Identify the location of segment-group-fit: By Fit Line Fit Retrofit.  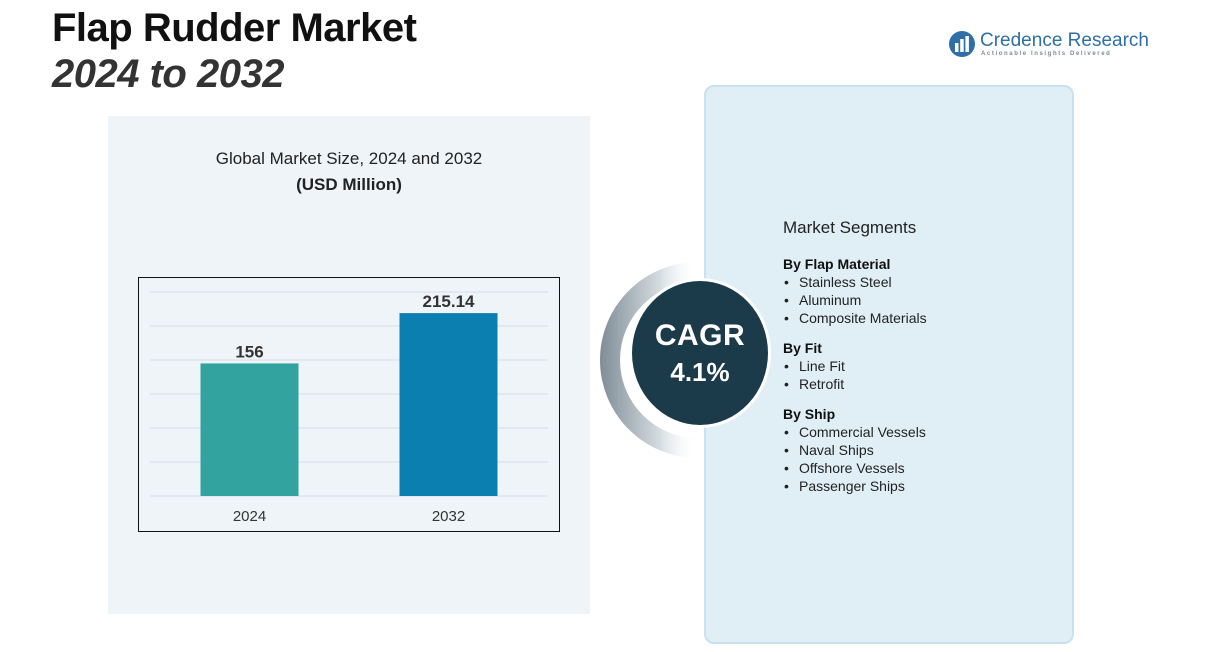
(918, 366).